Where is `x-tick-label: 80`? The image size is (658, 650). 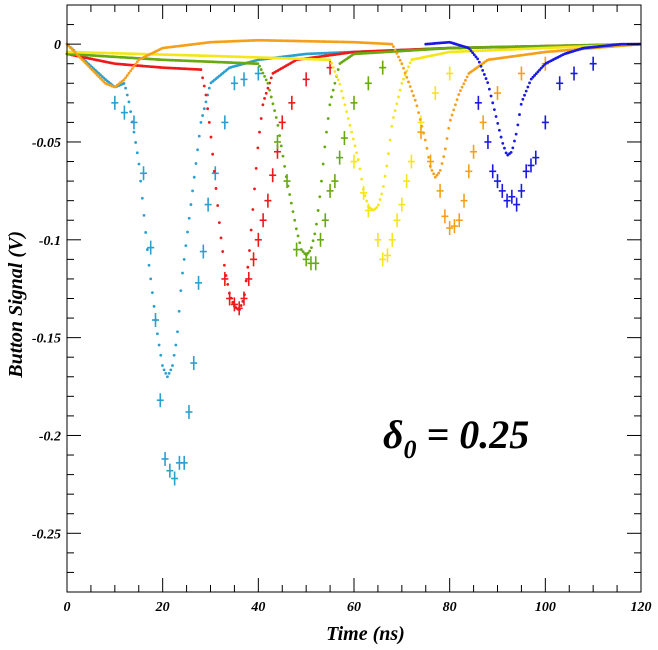 x-tick-label: 80 is located at coordinates (450, 607).